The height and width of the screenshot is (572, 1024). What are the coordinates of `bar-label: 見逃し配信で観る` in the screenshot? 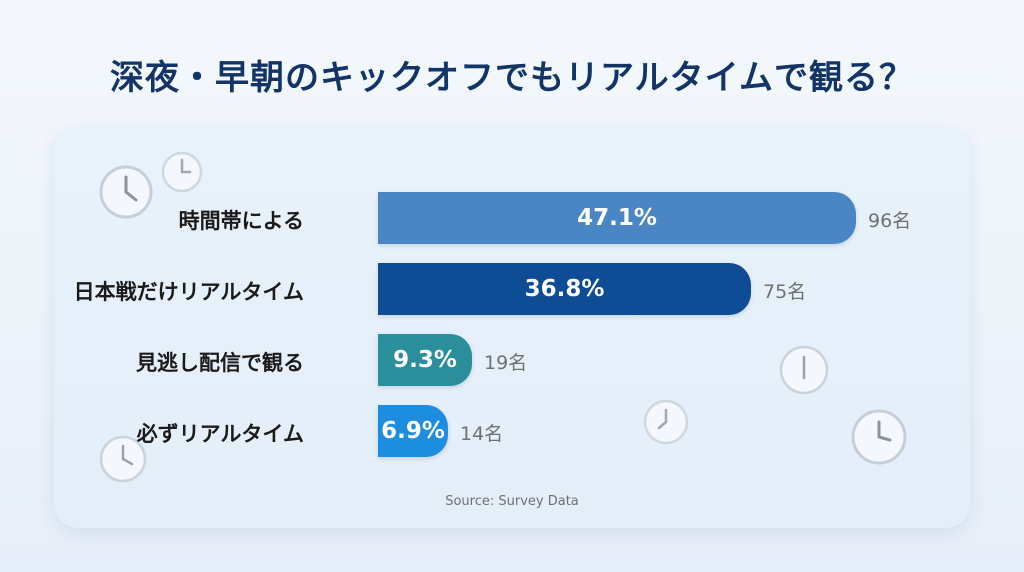 It's located at (220, 363).